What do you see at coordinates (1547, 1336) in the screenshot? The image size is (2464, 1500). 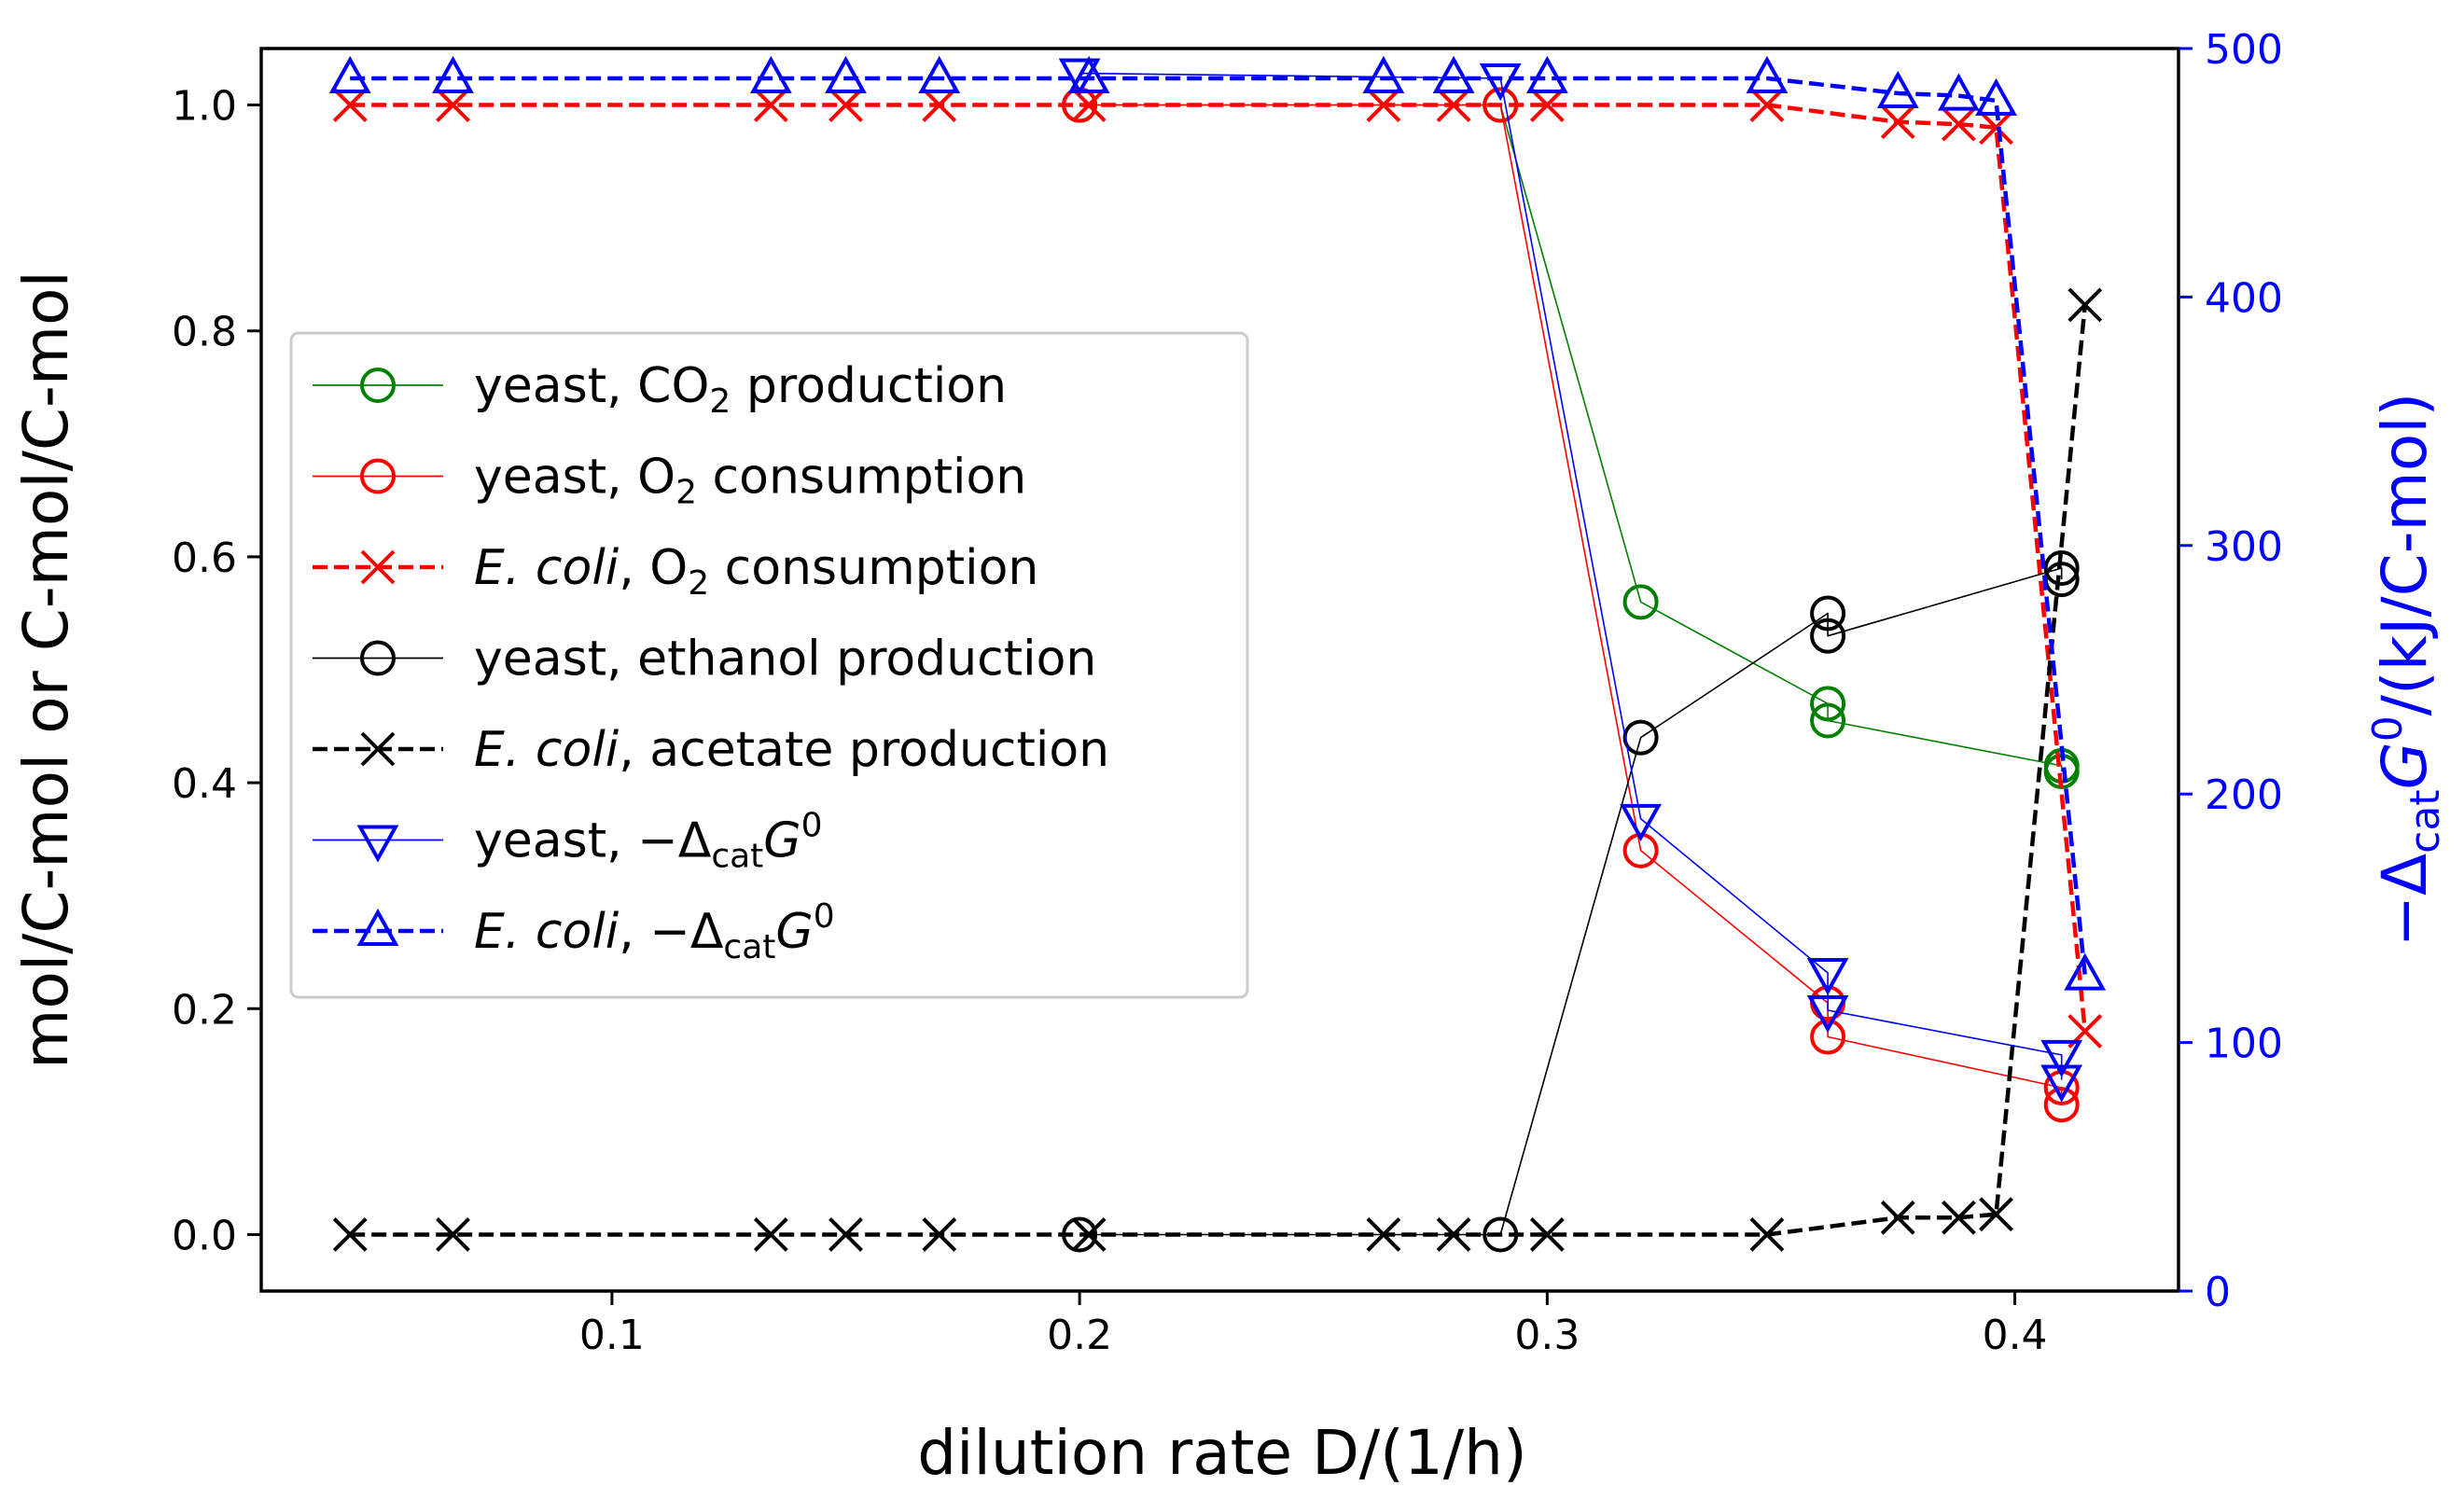 I see `x-tick-label: 0.3` at bounding box center [1547, 1336].